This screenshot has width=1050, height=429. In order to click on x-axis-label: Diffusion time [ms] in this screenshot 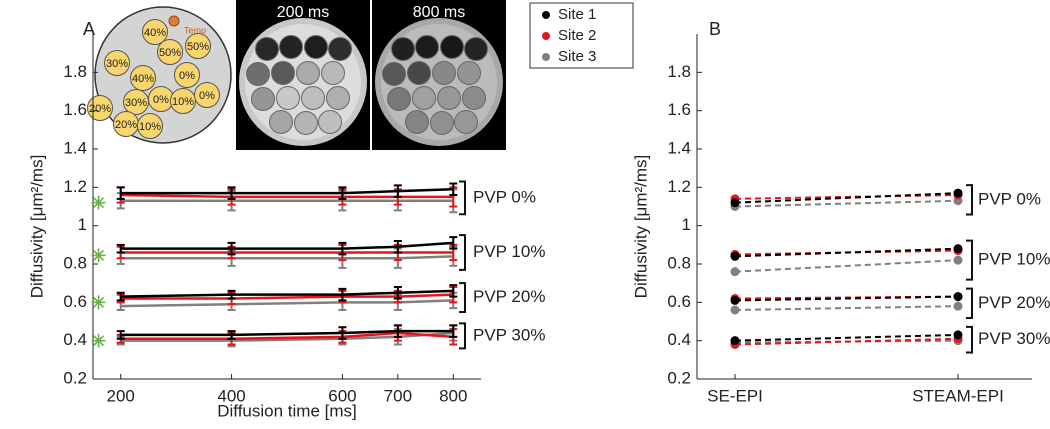, I will do `click(287, 410)`.